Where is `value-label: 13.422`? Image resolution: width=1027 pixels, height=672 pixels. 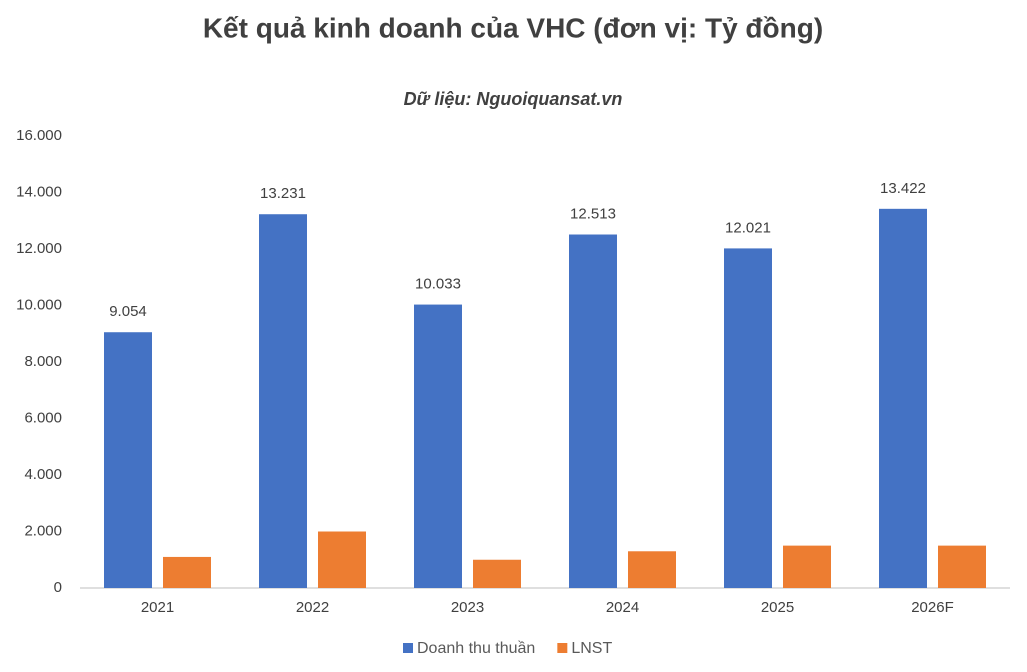
value-label: 13.422 is located at coordinates (903, 188).